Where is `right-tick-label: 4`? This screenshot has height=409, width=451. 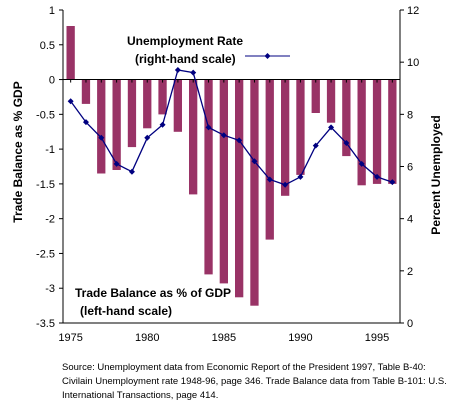
right-tick-label: 4 is located at coordinates (410, 220).